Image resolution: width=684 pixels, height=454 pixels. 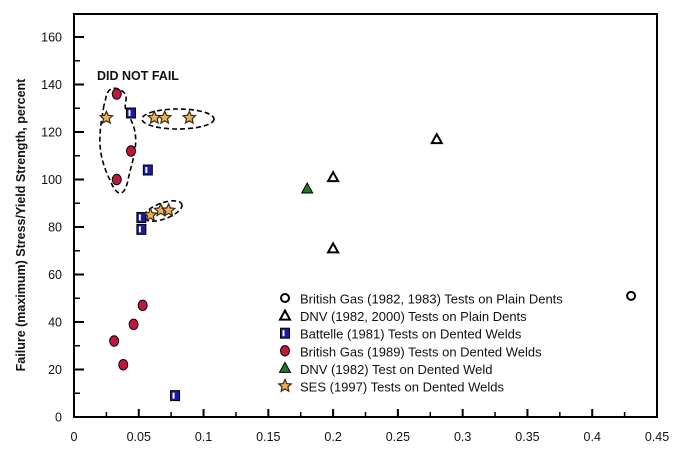 What do you see at coordinates (51, 38) in the screenshot?
I see `y-tick-label: 160` at bounding box center [51, 38].